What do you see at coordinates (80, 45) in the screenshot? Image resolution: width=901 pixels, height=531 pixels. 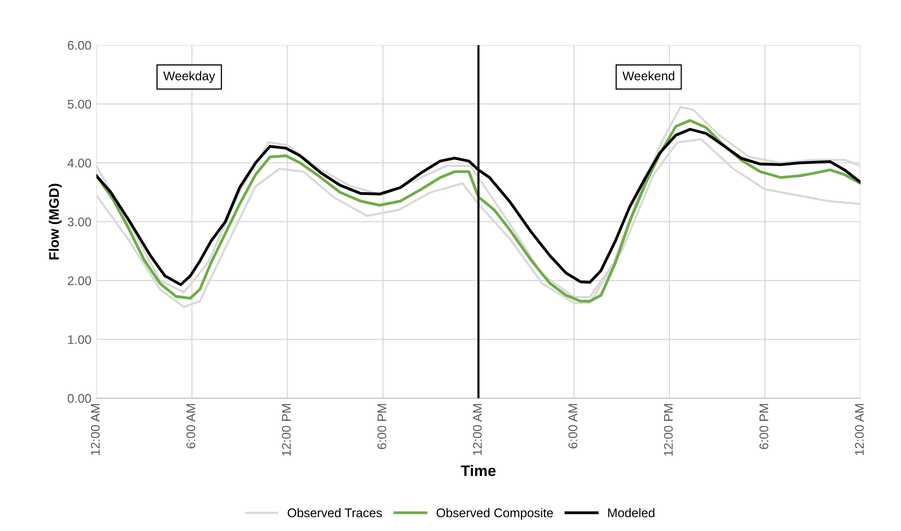 I see `y-tick-label: 6.00` at bounding box center [80, 45].